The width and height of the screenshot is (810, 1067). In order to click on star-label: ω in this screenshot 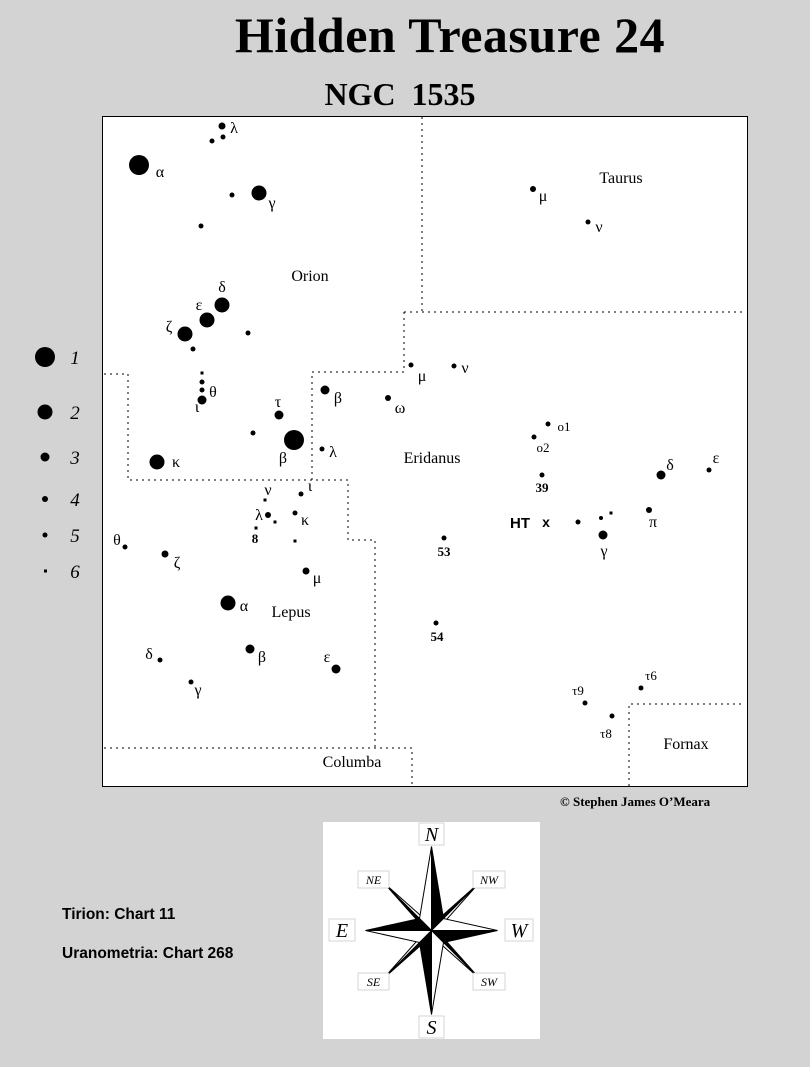, I will do `click(400, 408)`.